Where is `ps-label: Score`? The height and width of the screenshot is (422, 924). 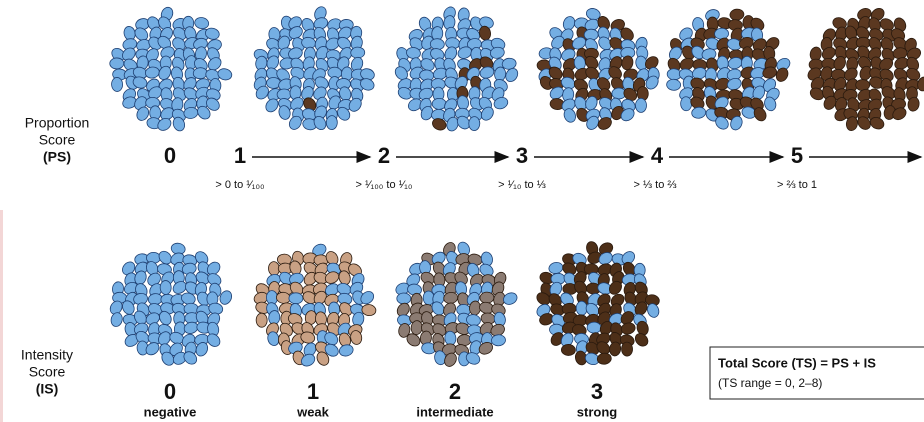
ps-label: Score is located at coordinates (57, 140).